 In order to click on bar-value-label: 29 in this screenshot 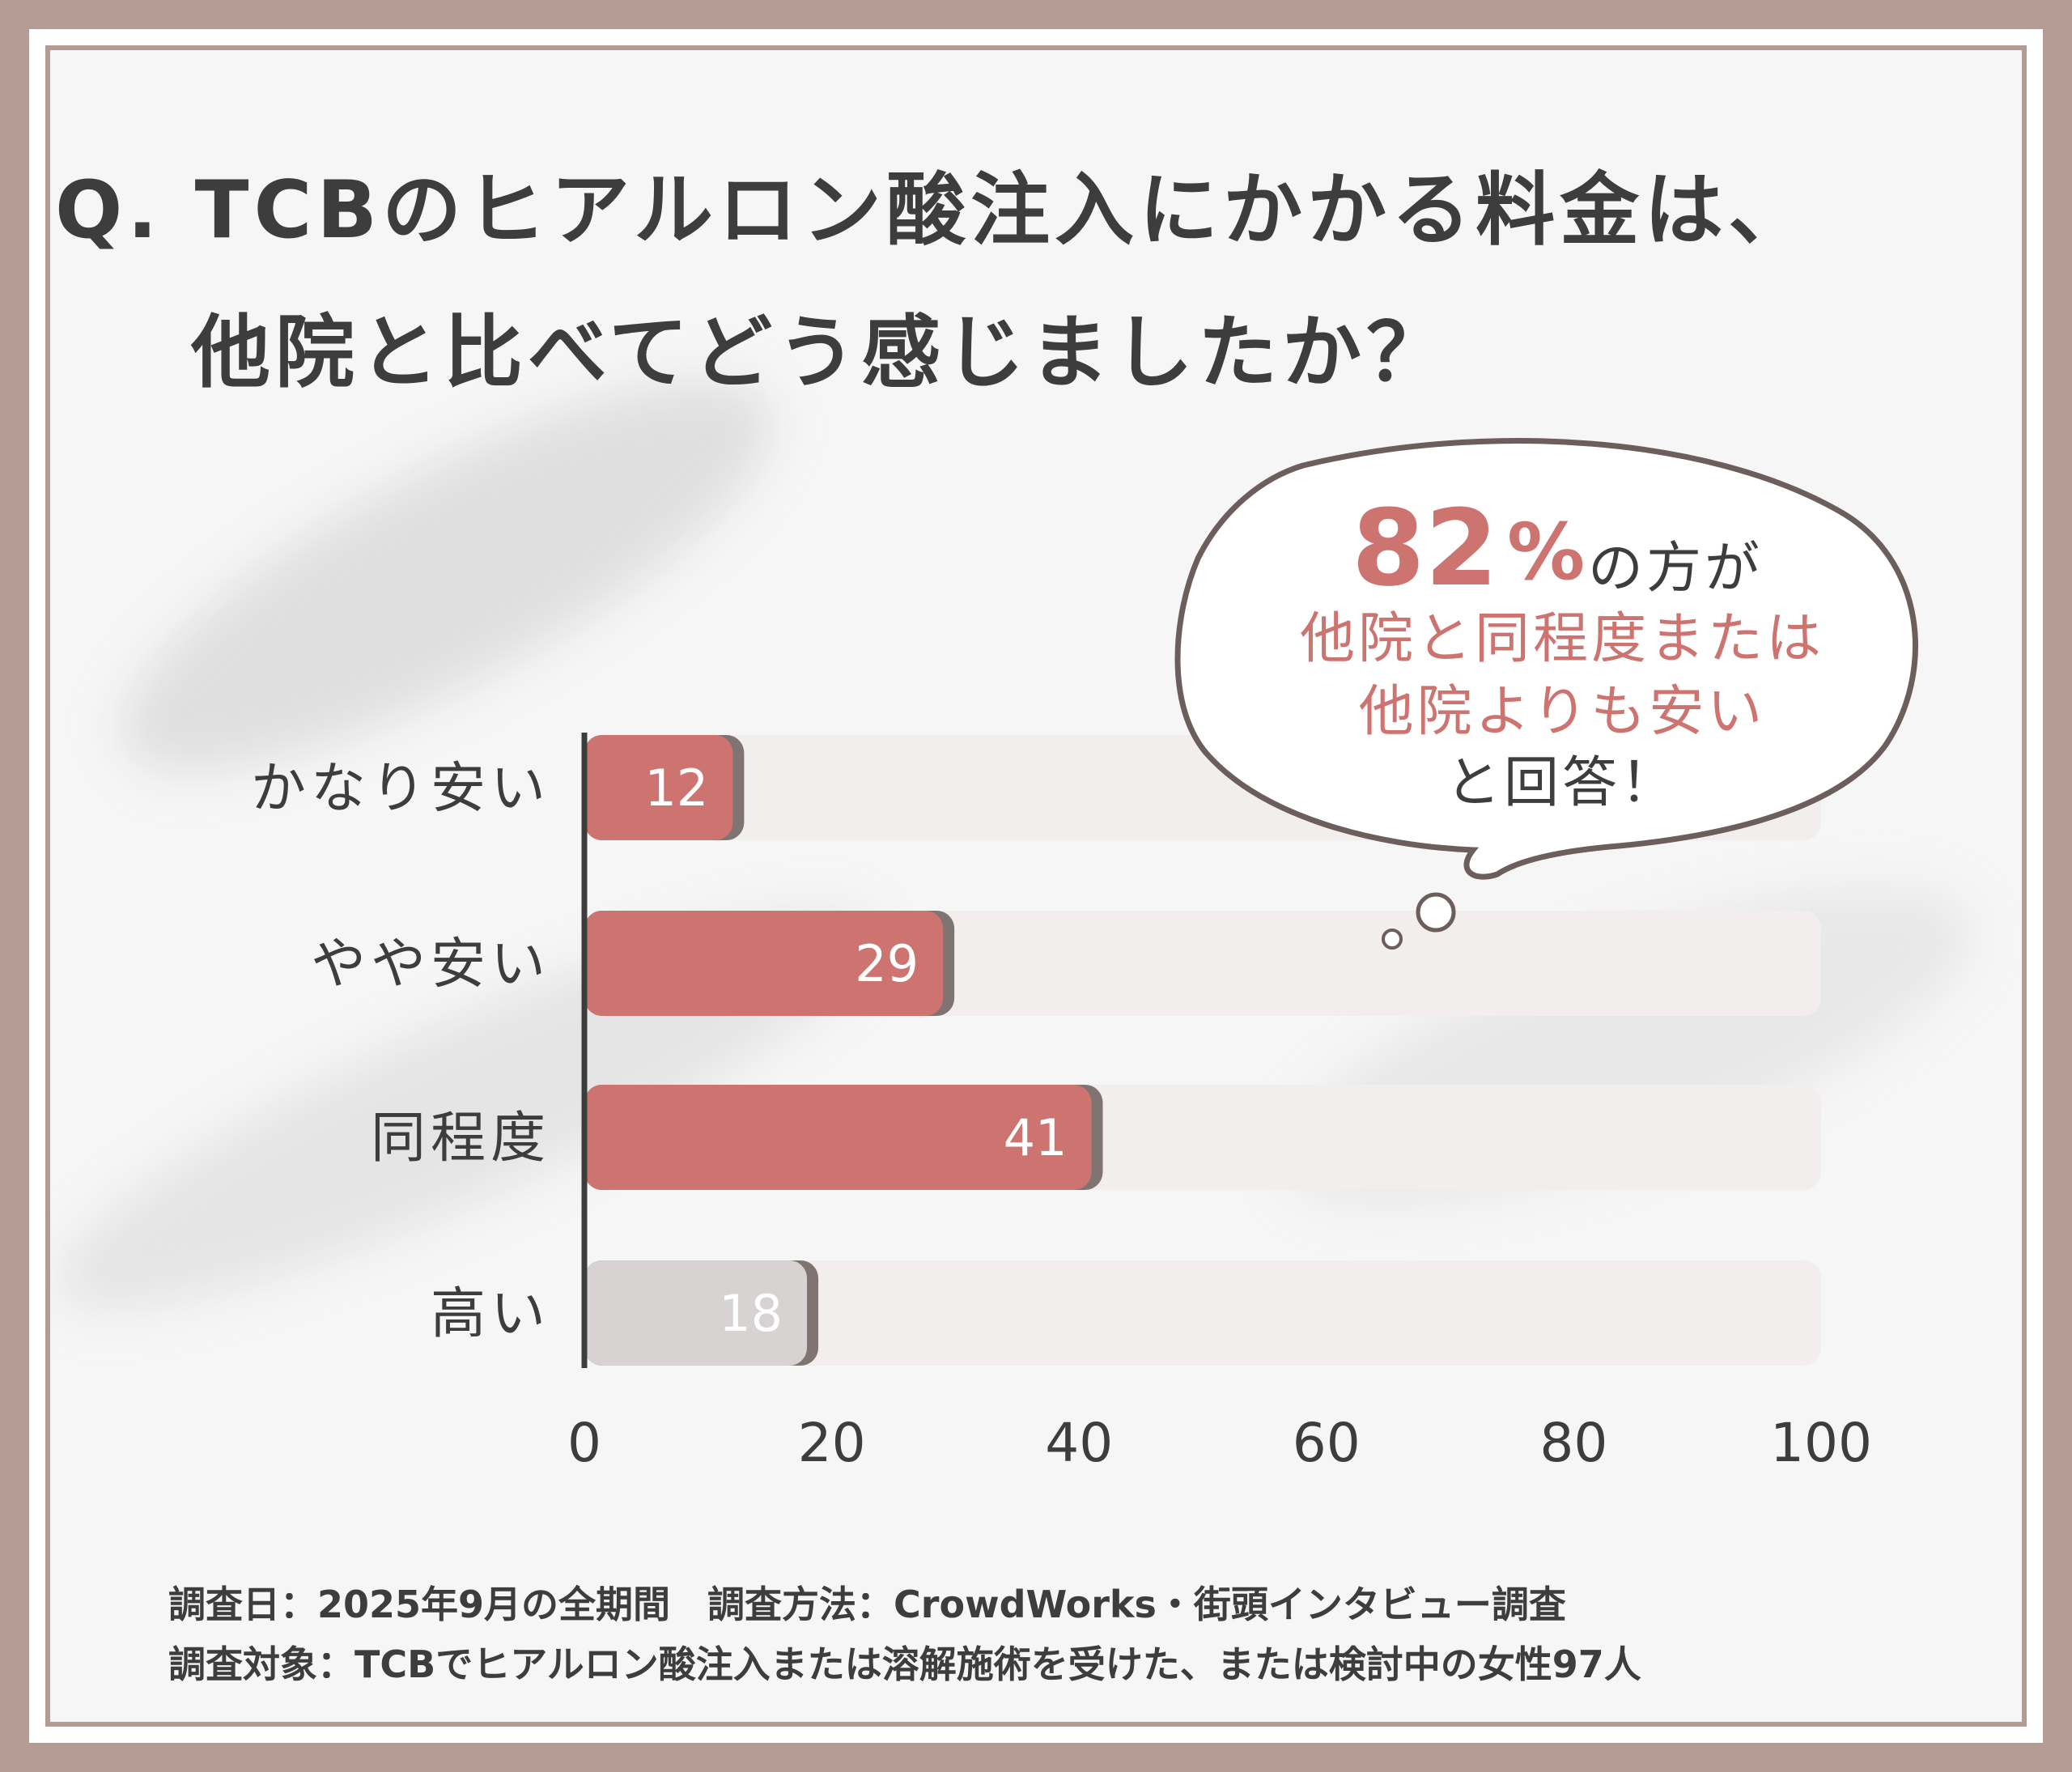, I will do `click(887, 964)`.